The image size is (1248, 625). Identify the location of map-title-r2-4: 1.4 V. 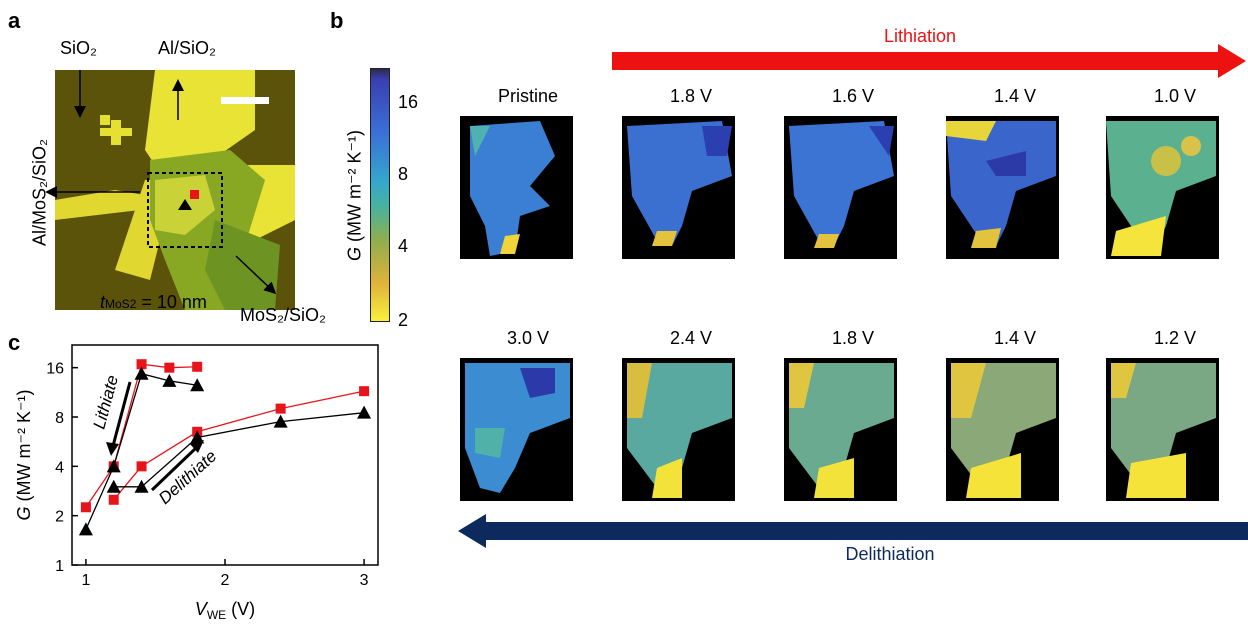
(1015, 338).